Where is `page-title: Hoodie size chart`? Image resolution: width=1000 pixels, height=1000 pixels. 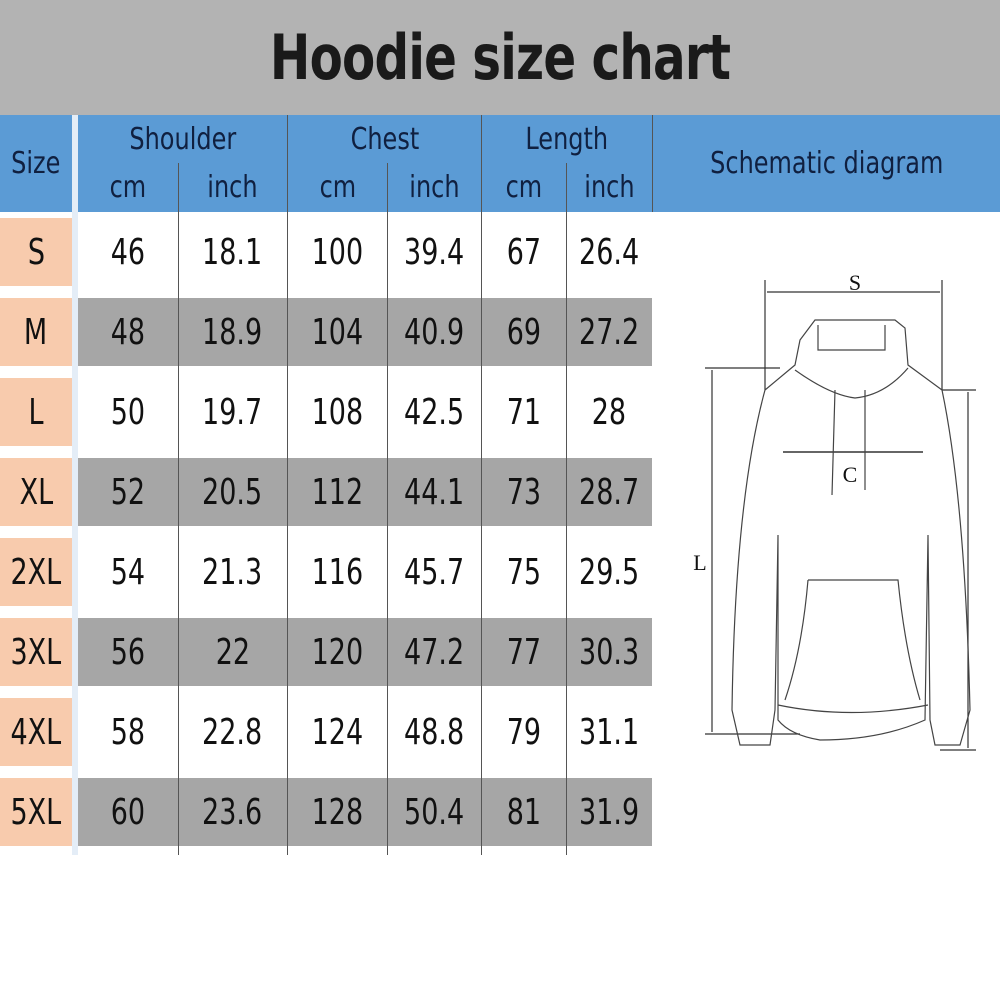
page-title: Hoodie size chart is located at coordinates (500, 57).